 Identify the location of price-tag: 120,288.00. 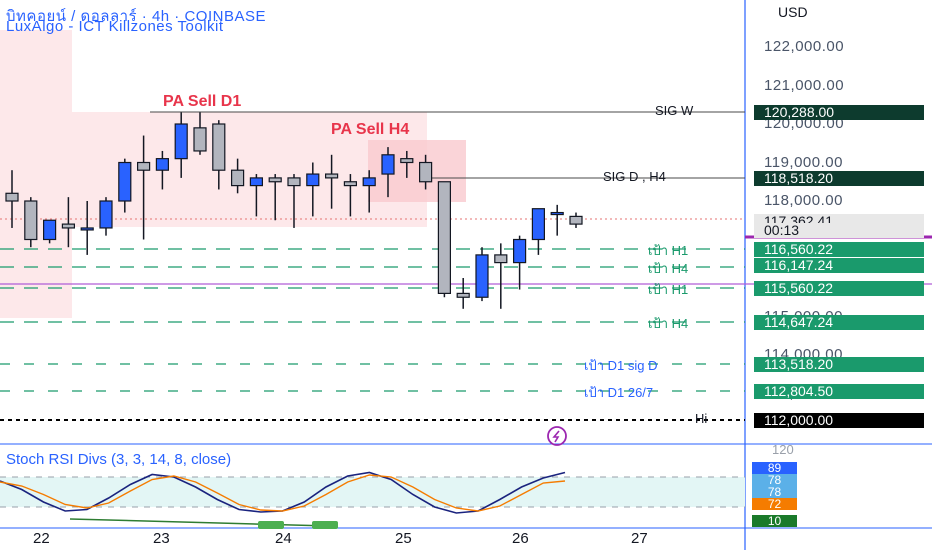
(839, 112).